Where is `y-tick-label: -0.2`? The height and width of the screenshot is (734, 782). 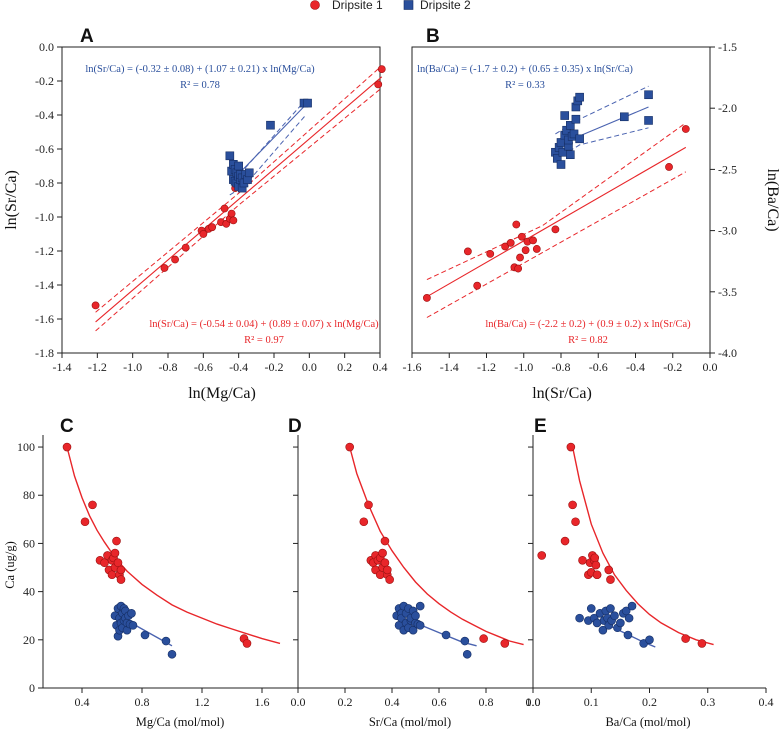
y-tick-label: -0.2 is located at coordinates (44, 81).